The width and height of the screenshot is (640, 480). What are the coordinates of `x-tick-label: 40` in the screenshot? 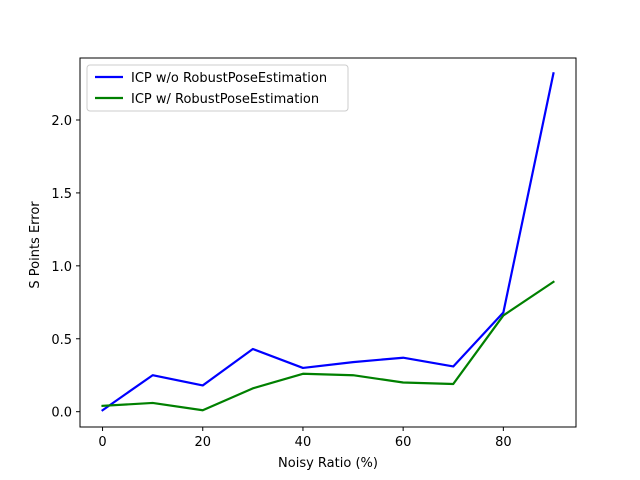 It's located at (303, 442).